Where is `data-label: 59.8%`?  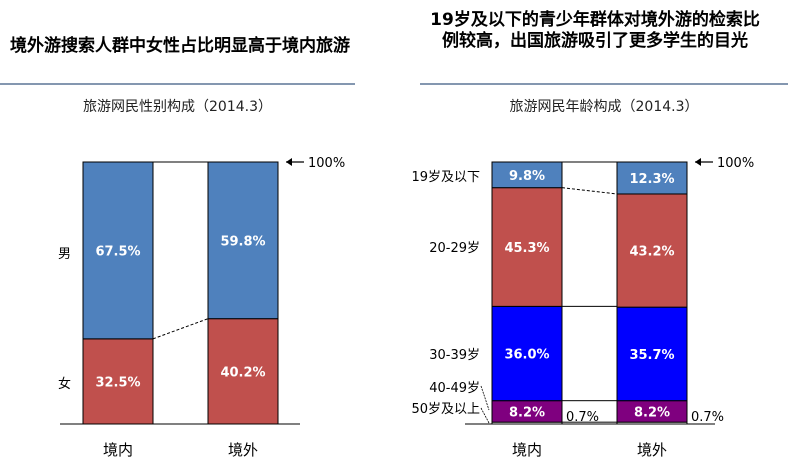
data-label: 59.8% is located at coordinates (242, 241).